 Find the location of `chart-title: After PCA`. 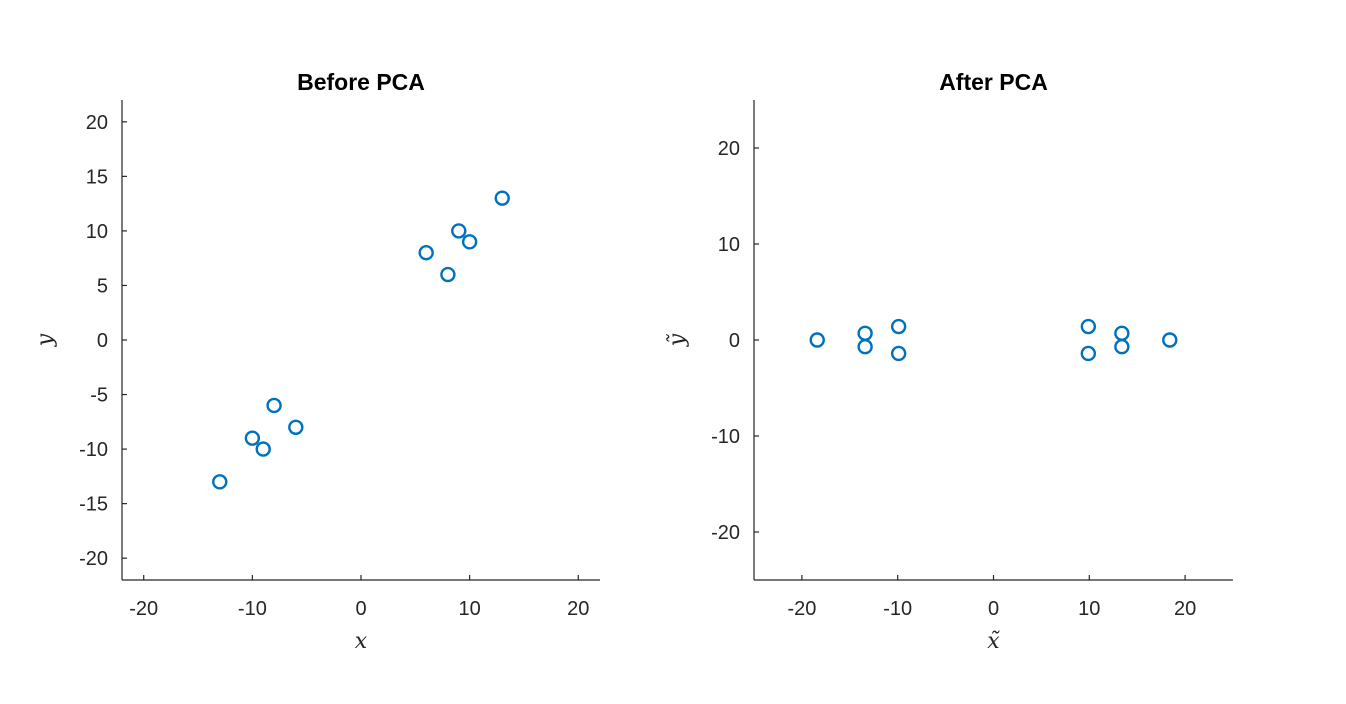

chart-title: After PCA is located at coordinates (993, 82).